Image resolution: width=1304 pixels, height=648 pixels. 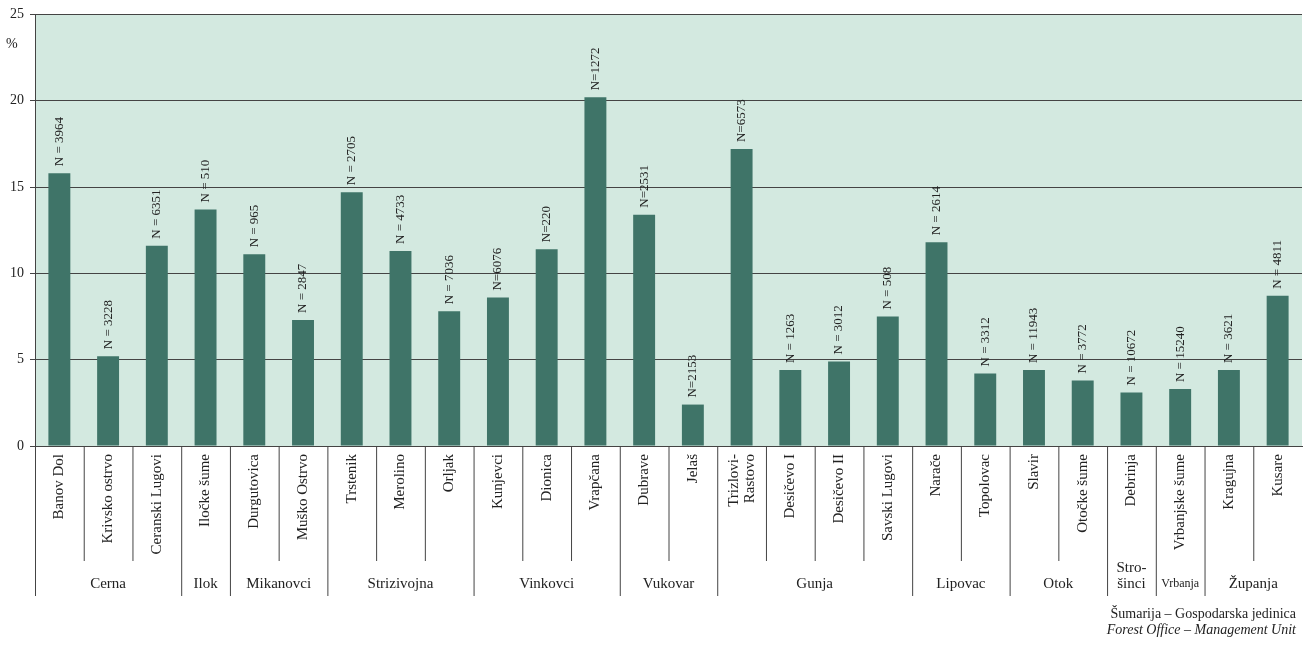 I want to click on x-tick-label: Banov Dol, so click(x=58, y=487).